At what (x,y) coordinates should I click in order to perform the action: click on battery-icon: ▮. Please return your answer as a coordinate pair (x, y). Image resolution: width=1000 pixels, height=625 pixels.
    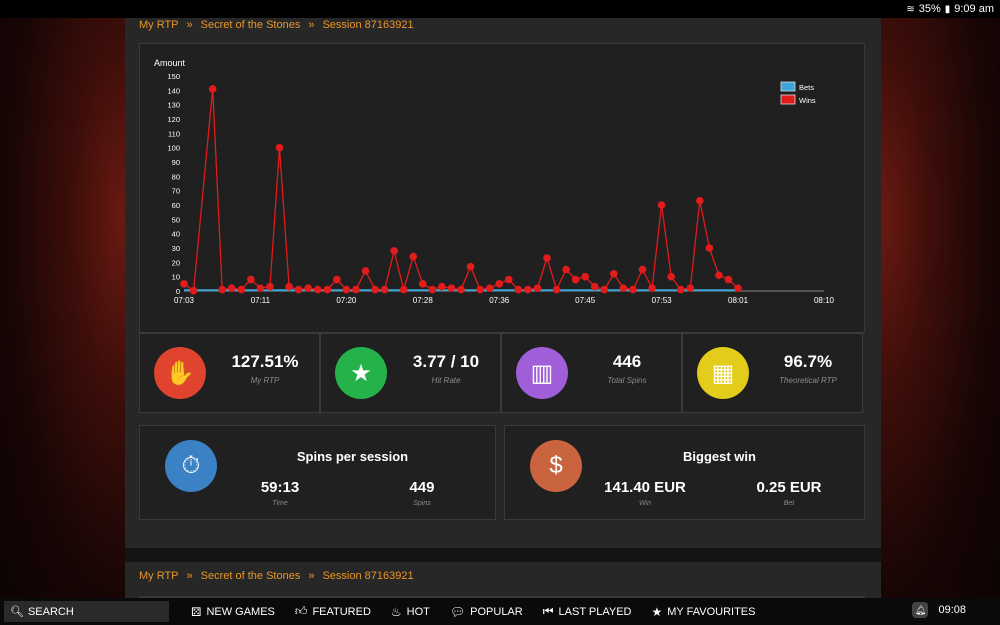
    Looking at the image, I should click on (947, 9).